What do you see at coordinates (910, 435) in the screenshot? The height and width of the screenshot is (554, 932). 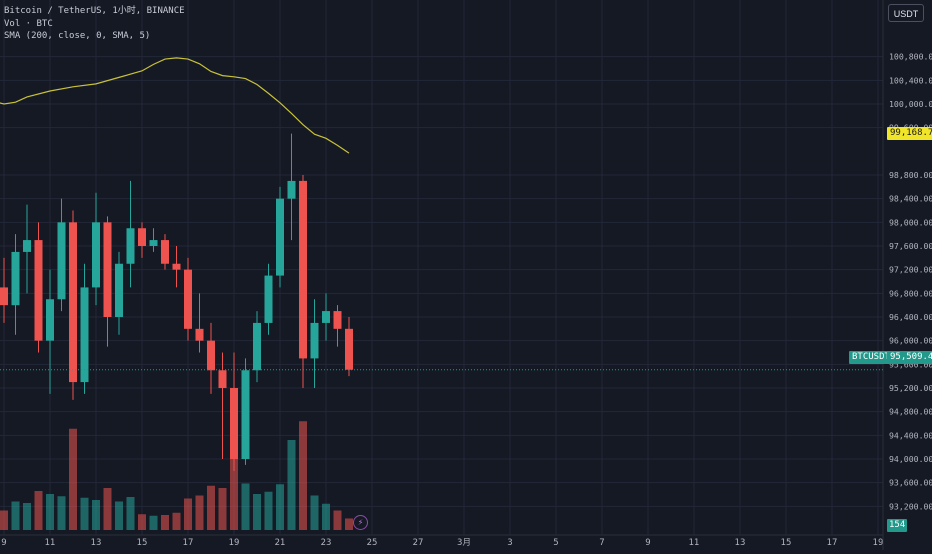 I see `price-tick-label: 94,400.00` at bounding box center [910, 435].